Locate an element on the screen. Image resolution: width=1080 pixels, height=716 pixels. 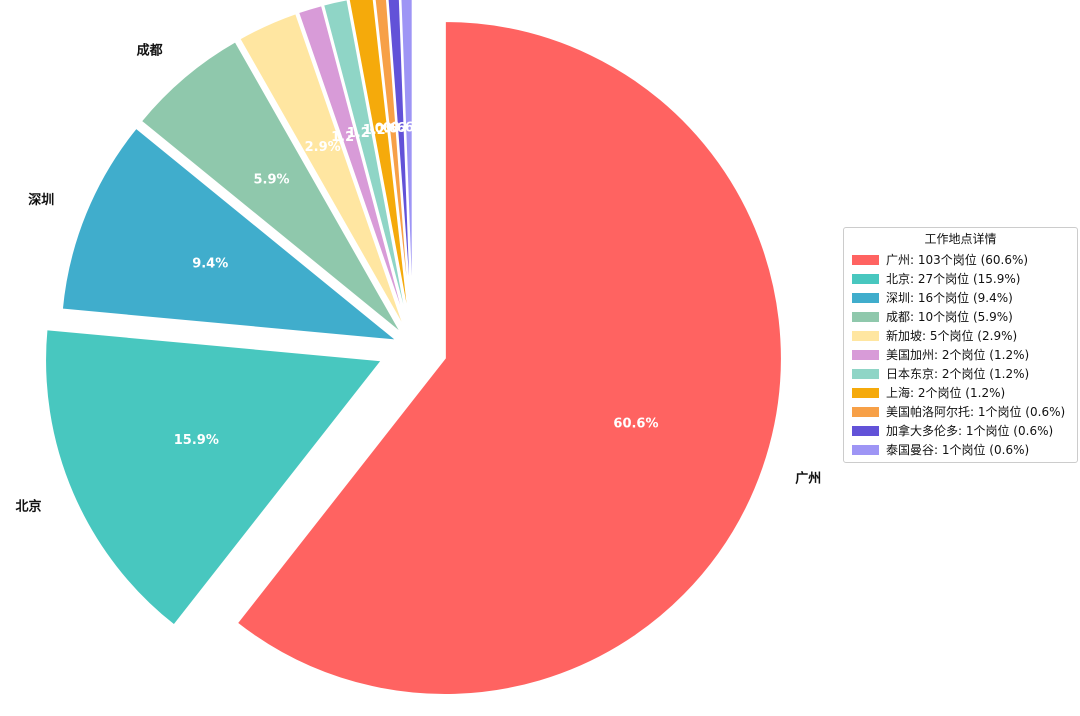
legend-entry: 泰国曼谷: 1个岗位 (0.6%) is located at coordinates (960, 449).